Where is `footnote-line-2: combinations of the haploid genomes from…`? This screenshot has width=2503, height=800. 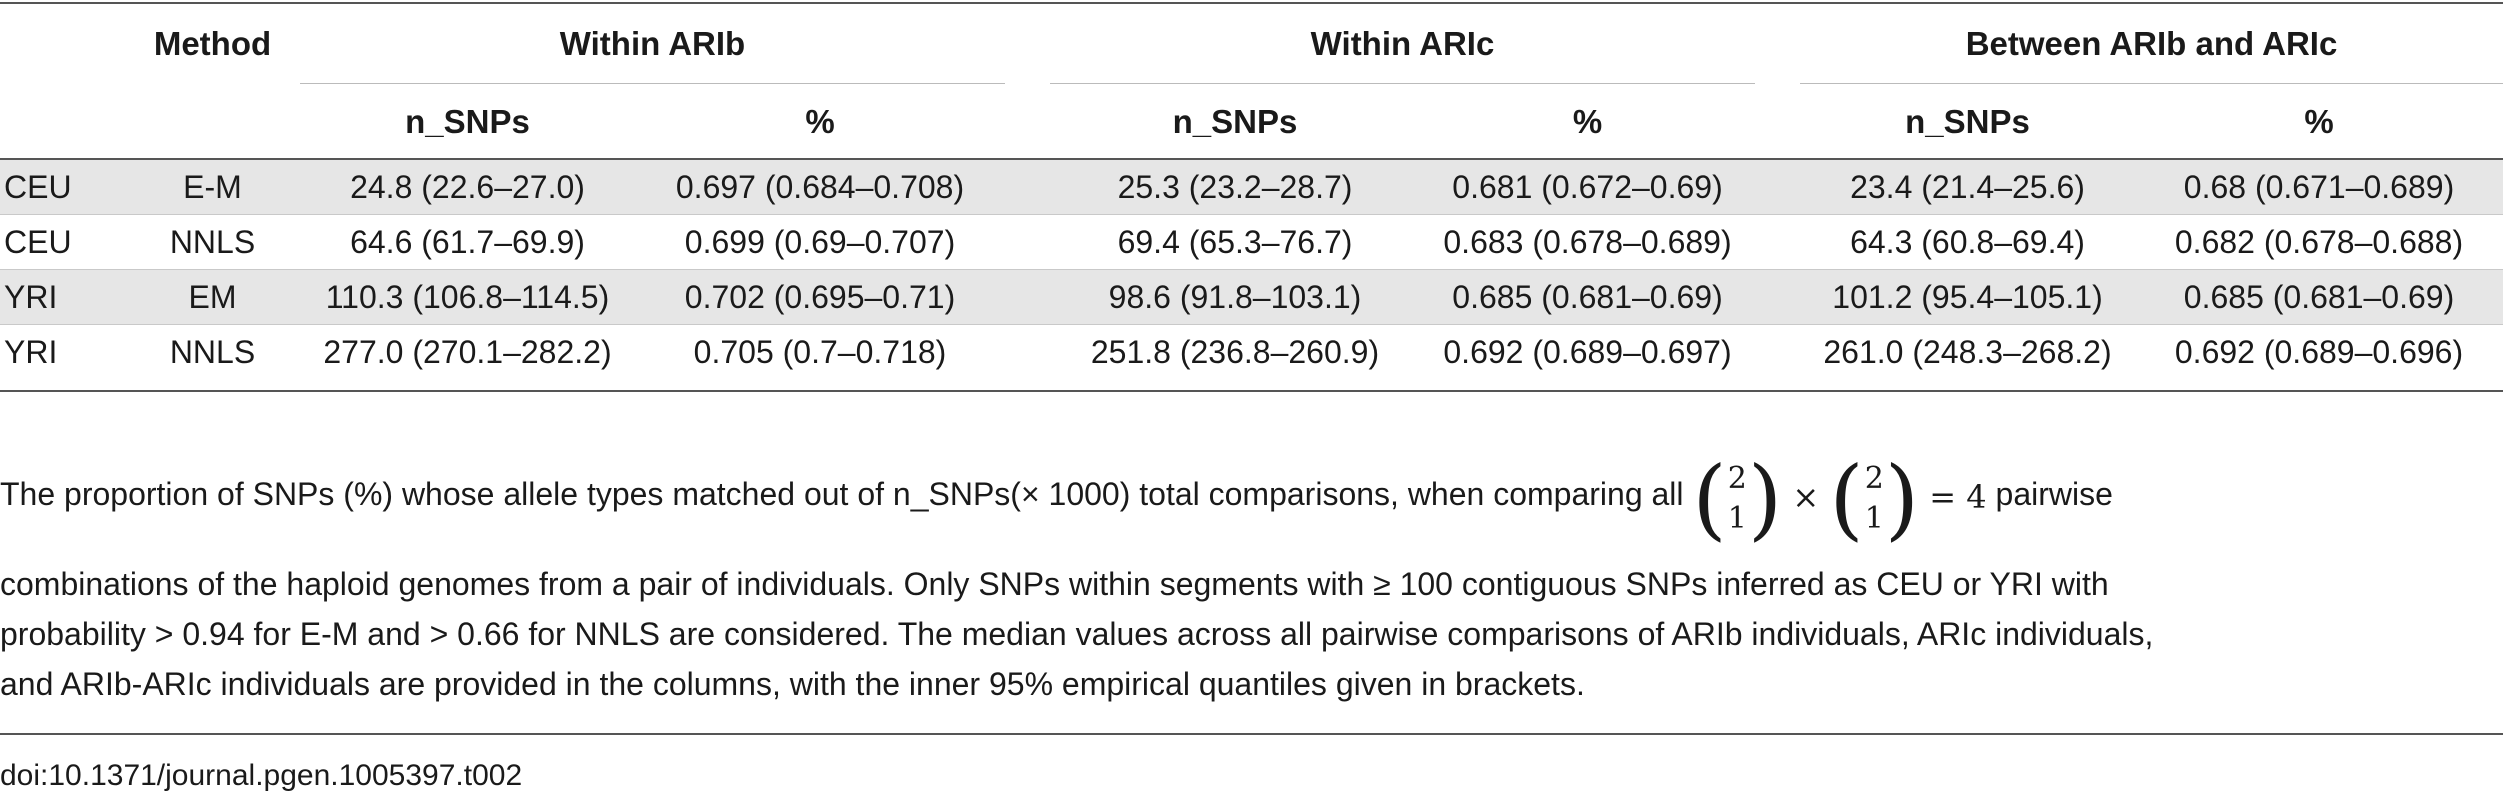 footnote-line-2: combinations of the haploid genomes from… is located at coordinates (1054, 584).